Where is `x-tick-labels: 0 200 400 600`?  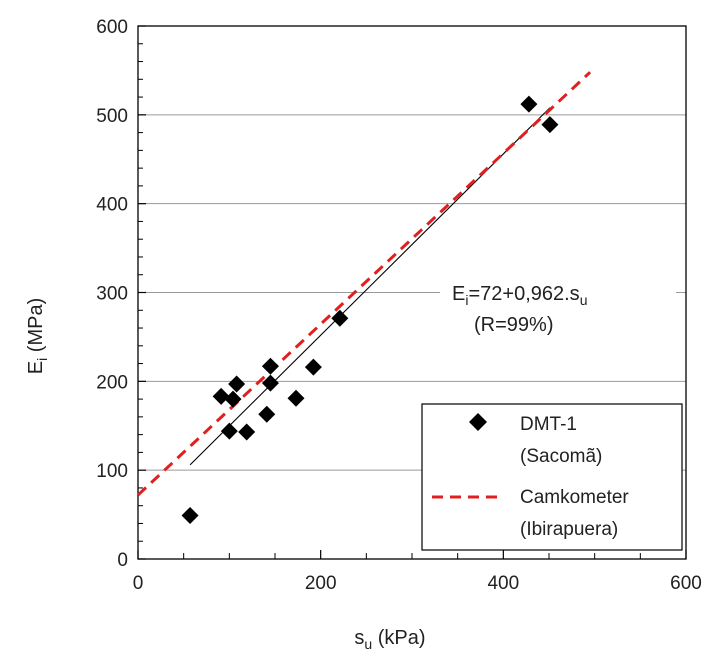
x-tick-labels: 0 200 400 600 is located at coordinates (417, 583).